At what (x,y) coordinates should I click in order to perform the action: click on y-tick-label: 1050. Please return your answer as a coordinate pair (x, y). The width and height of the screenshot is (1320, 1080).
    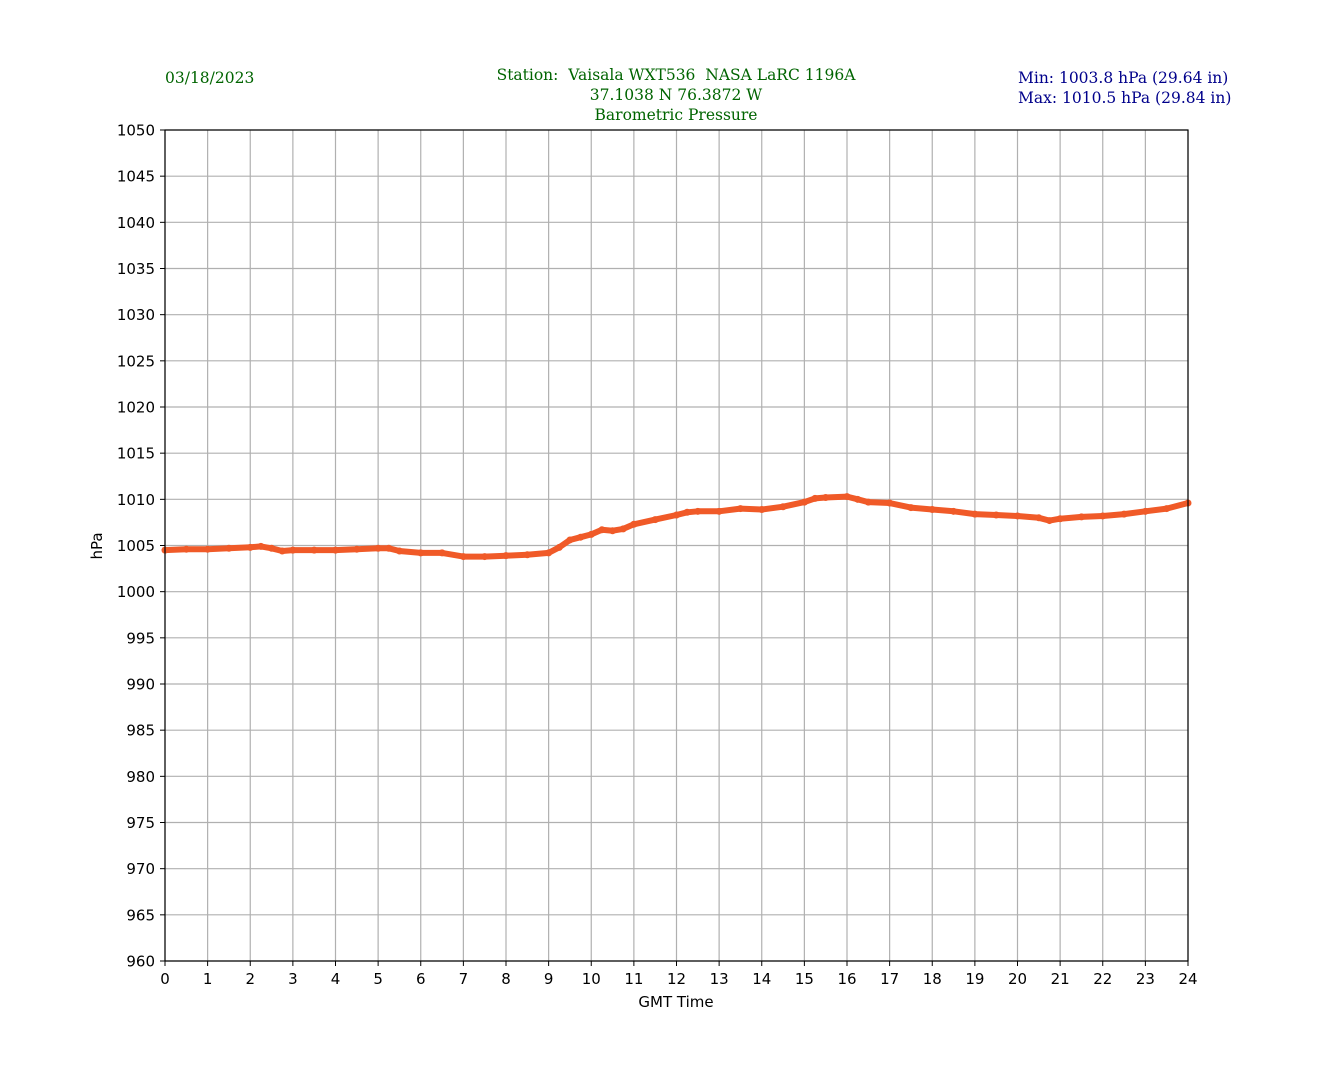
    Looking at the image, I should click on (136, 131).